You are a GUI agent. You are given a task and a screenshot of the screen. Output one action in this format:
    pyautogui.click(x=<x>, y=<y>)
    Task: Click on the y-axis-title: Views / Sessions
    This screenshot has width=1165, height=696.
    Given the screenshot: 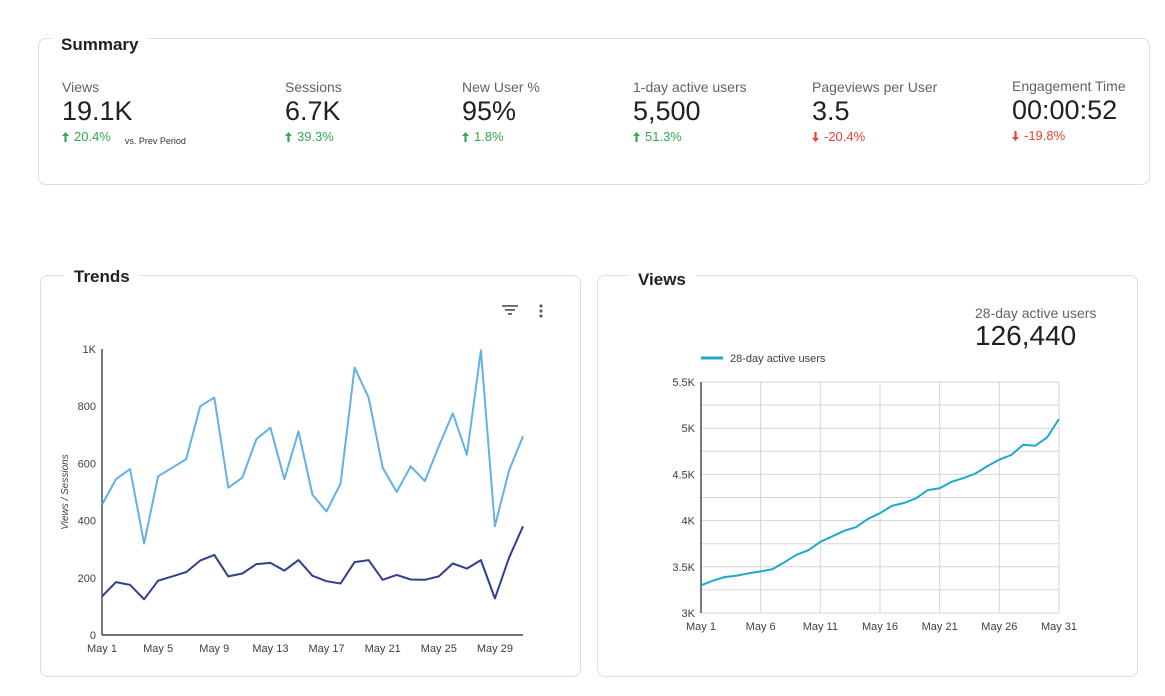 What is the action you would take?
    pyautogui.click(x=65, y=491)
    